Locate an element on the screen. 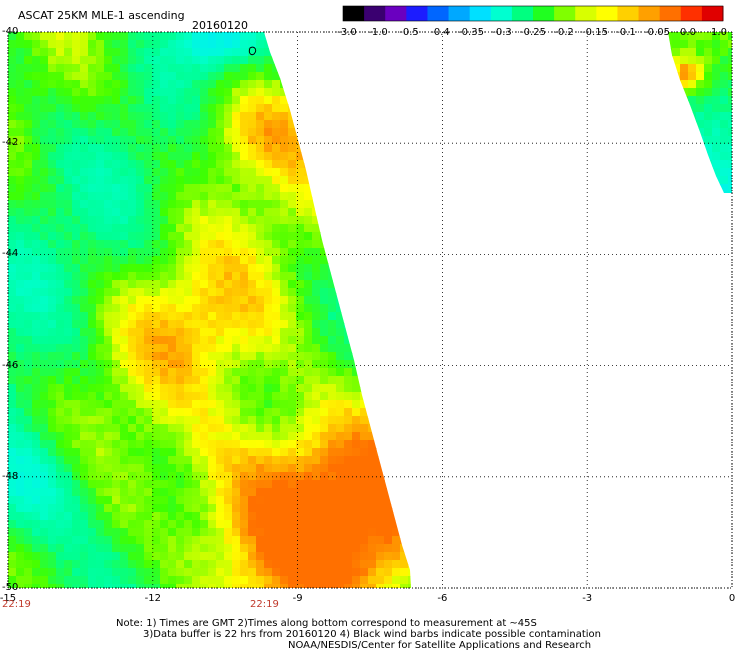  wind-barb-mark is located at coordinates (252, 51).